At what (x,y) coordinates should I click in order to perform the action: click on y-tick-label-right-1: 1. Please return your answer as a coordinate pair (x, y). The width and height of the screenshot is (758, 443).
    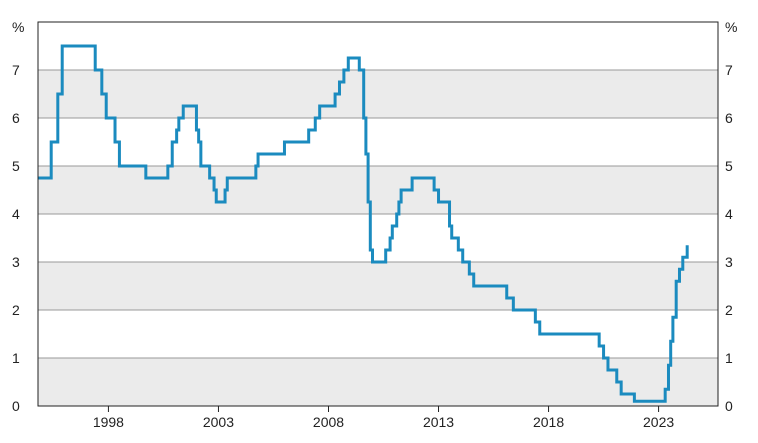
    Looking at the image, I should click on (729, 358).